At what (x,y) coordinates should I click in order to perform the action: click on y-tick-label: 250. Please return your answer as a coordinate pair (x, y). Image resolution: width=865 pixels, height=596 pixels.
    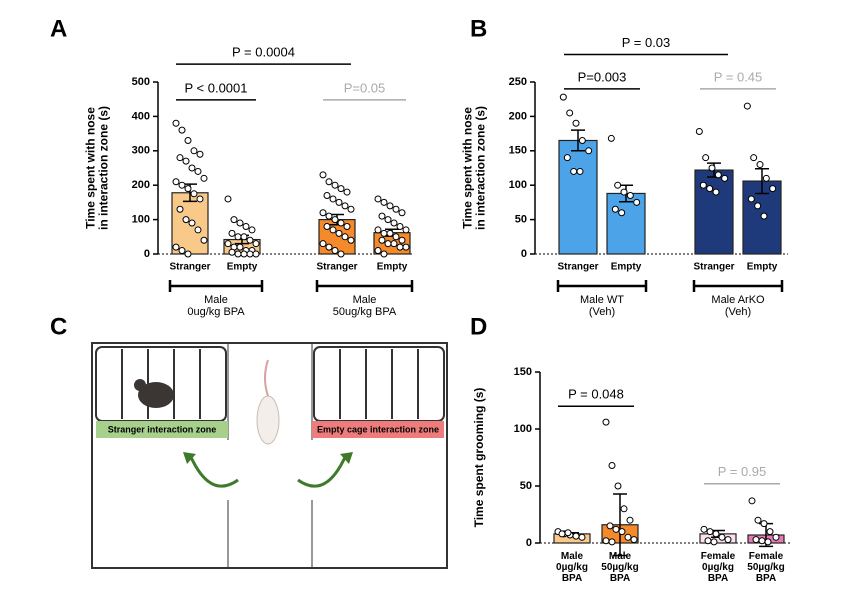
    Looking at the image, I should click on (518, 82).